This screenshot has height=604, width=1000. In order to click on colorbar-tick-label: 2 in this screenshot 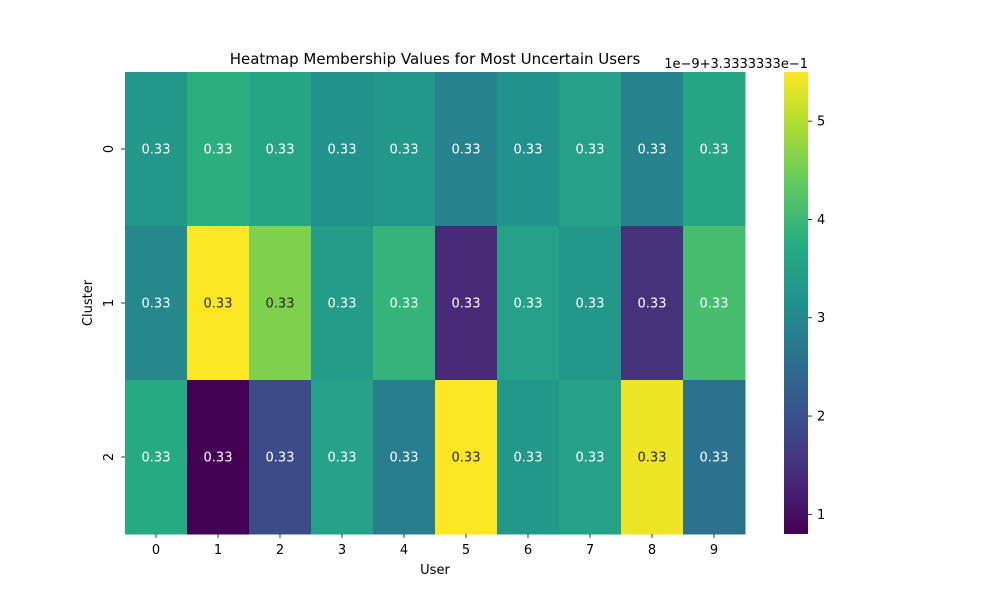, I will do `click(821, 417)`.